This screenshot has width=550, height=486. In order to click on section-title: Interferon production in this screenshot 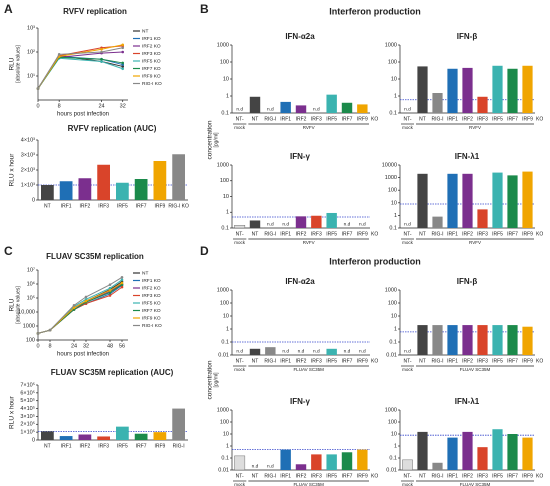, I will do `click(375, 11)`.